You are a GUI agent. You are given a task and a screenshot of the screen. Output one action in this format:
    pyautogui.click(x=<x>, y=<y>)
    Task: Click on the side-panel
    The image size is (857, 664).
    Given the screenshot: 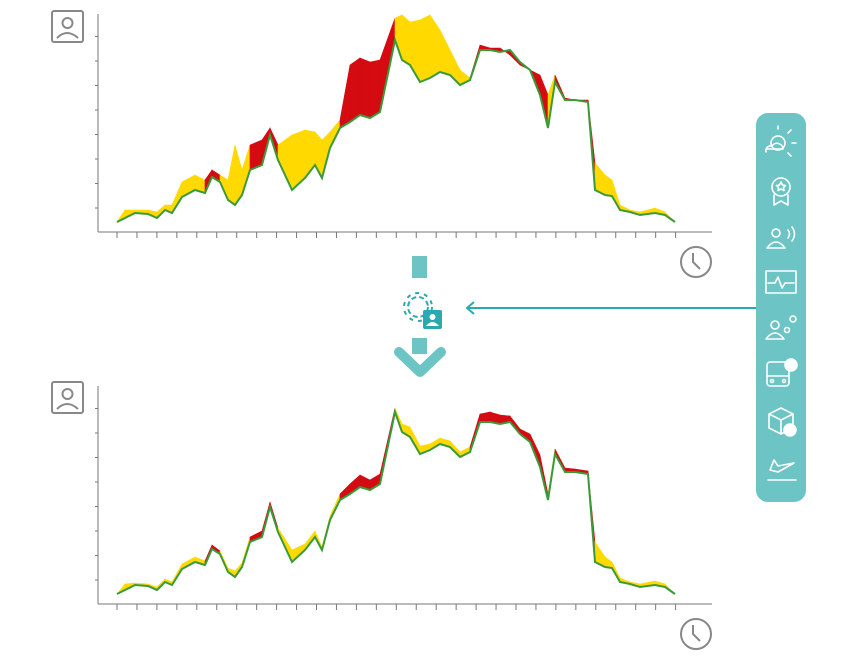 What is the action you would take?
    pyautogui.click(x=781, y=307)
    